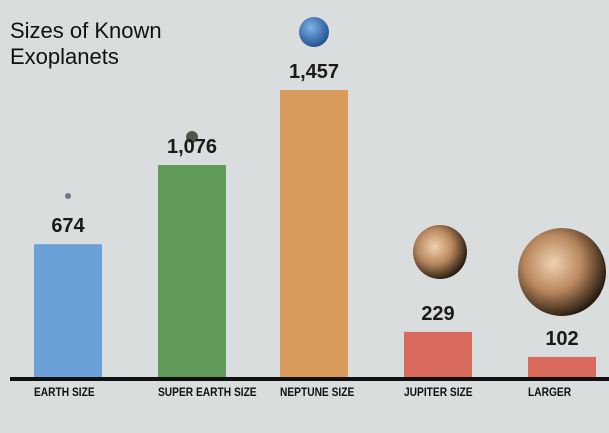 The width and height of the screenshot is (609, 433). I want to click on chart-title: Sizes of Known Exoplanets, so click(86, 43).